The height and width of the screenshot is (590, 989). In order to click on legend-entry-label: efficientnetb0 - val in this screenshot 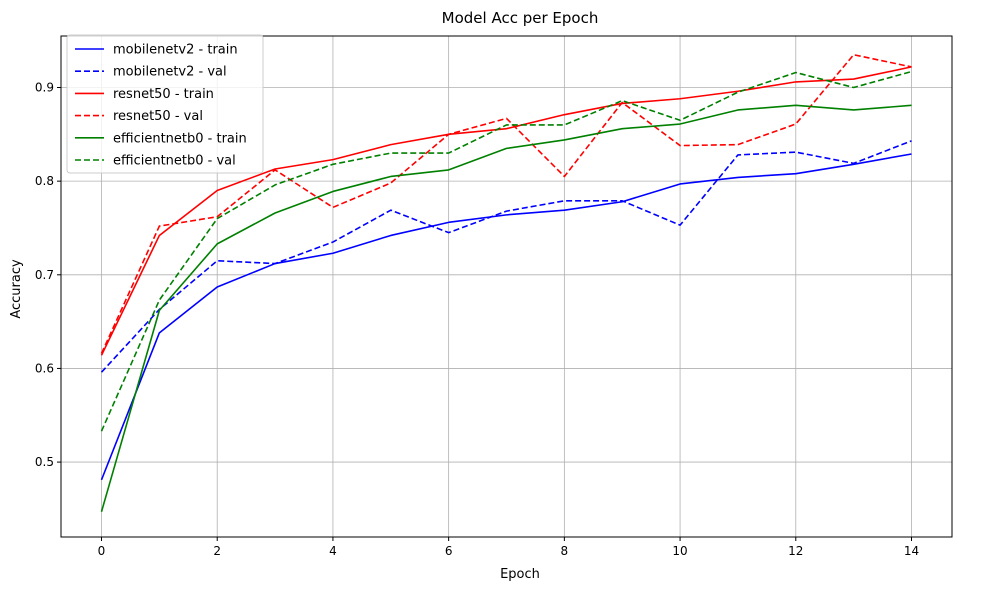, I will do `click(174, 161)`.